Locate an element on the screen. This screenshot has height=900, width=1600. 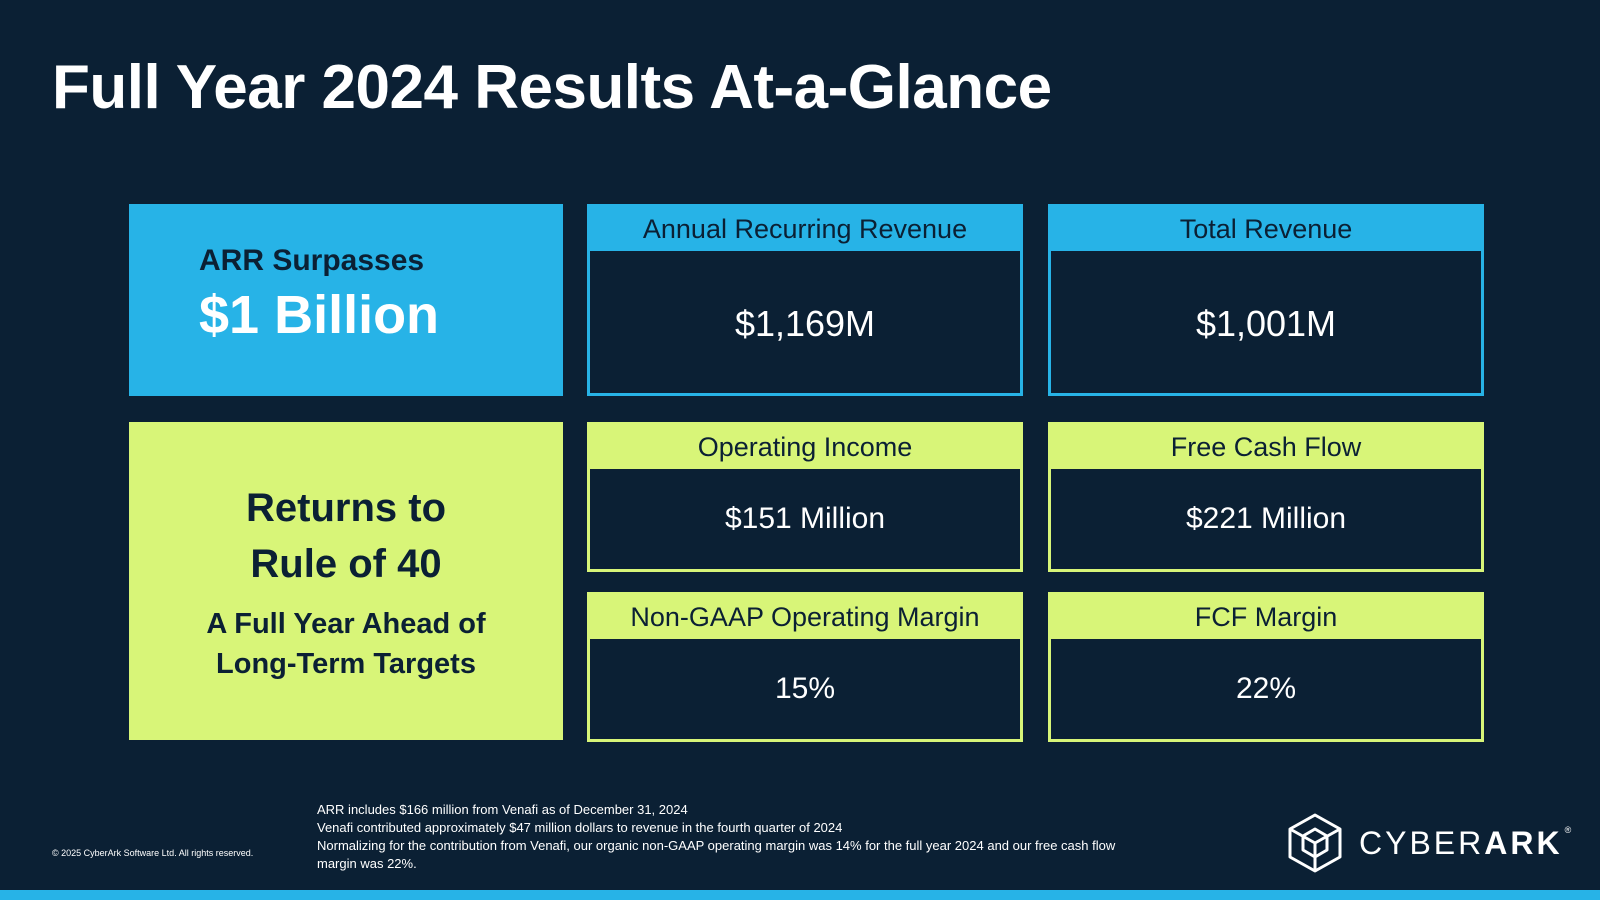
metric-value: $1,169M is located at coordinates (805, 323).